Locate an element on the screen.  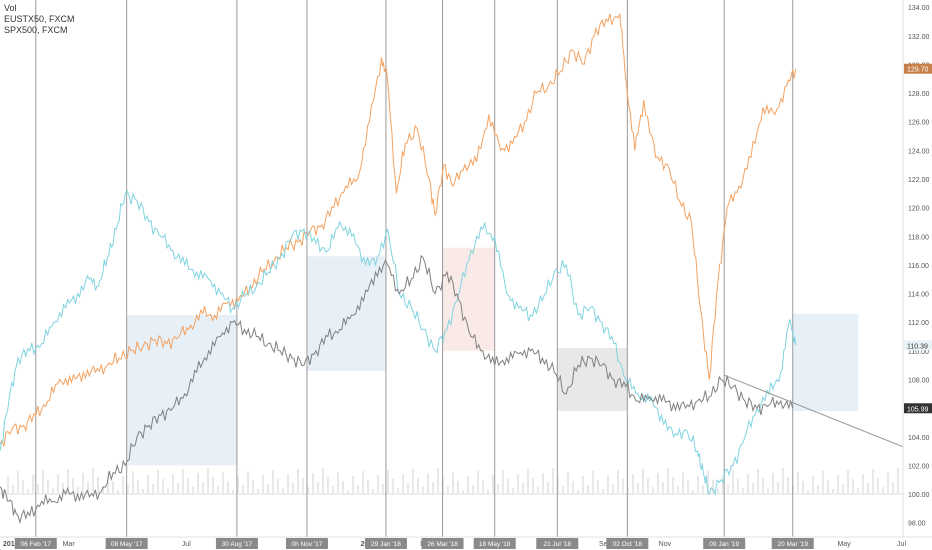
trendline is located at coordinates (814, 411).